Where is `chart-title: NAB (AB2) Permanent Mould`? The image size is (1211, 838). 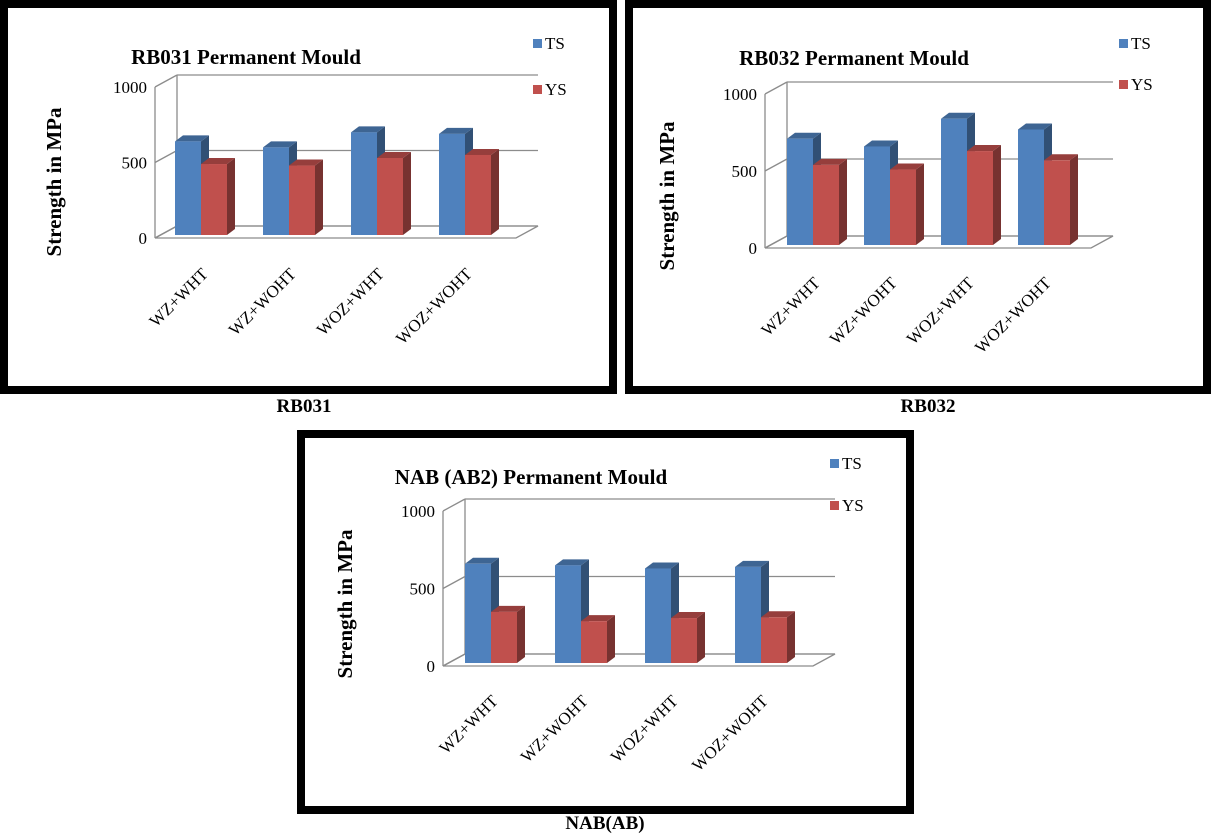 chart-title: NAB (AB2) Permanent Mould is located at coordinates (531, 477).